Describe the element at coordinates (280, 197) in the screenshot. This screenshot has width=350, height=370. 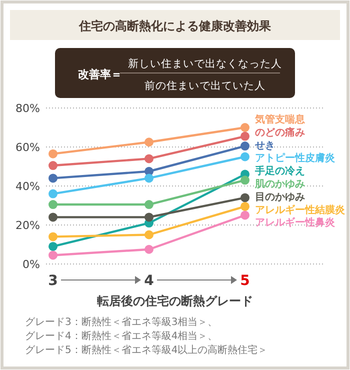
I see `series-label: 目のかゆみ` at that location.